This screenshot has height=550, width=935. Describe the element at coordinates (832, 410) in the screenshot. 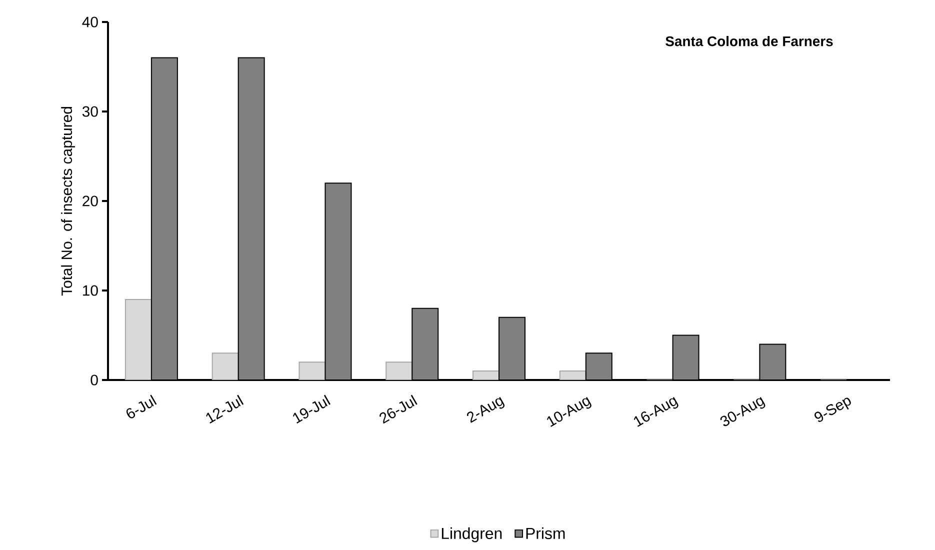

I see `x-tick-label: 9-Sep` at that location.